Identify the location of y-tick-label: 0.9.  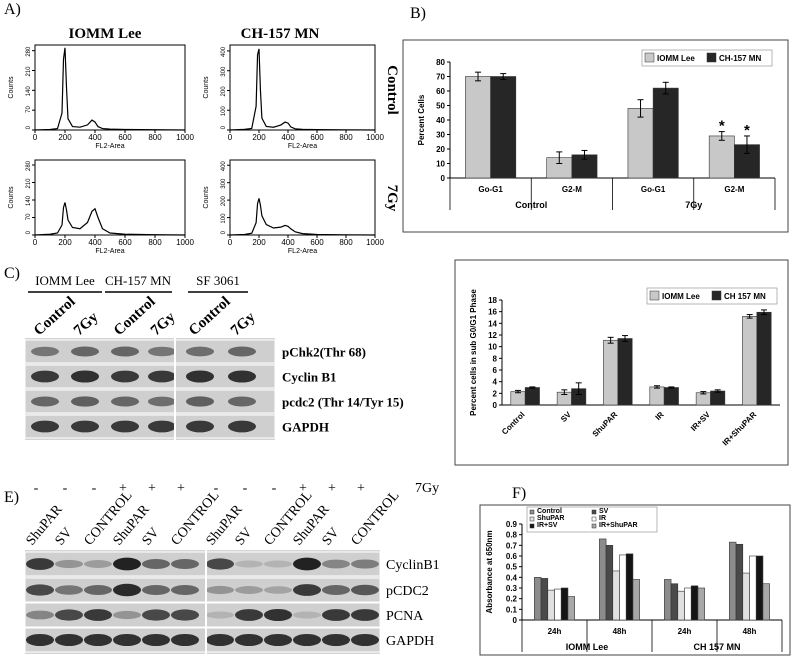
(512, 524).